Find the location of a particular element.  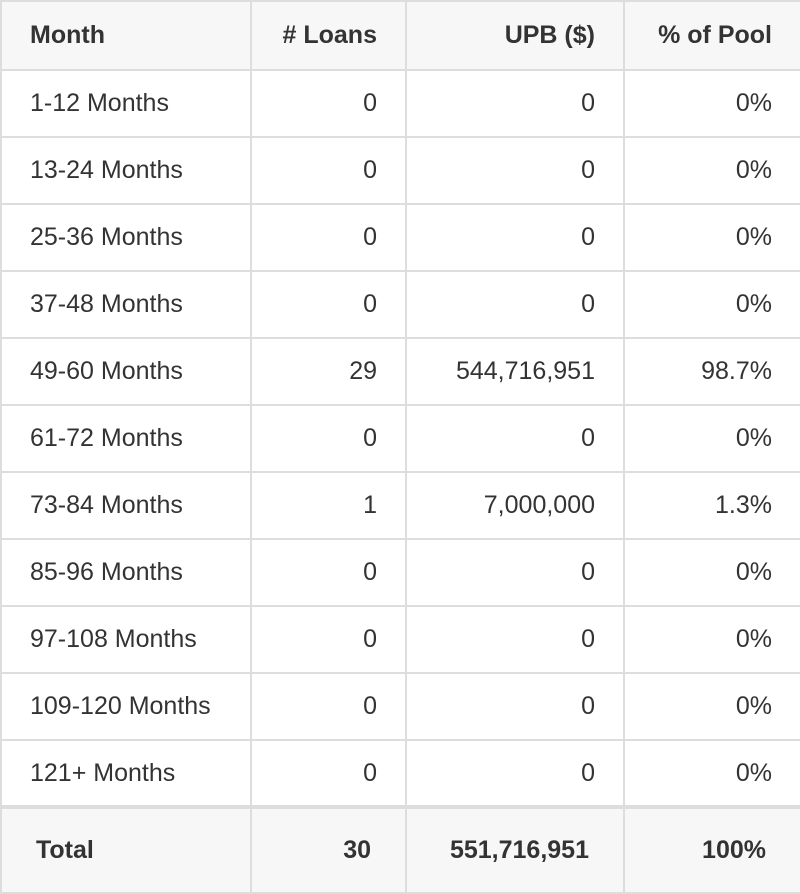

total-pct: 100% is located at coordinates (711, 849).